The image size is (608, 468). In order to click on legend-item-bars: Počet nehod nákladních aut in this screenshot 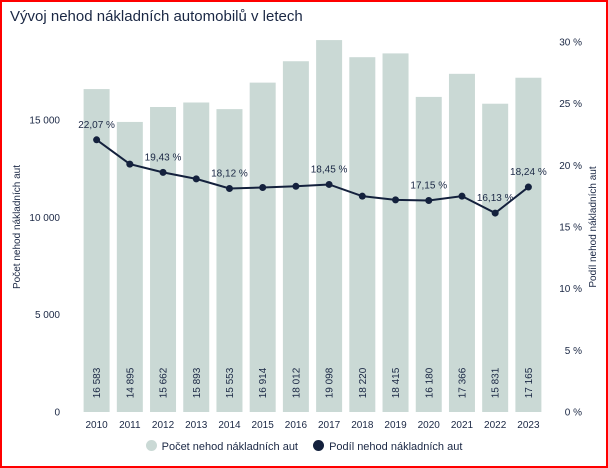, I will do `click(221, 446)`.